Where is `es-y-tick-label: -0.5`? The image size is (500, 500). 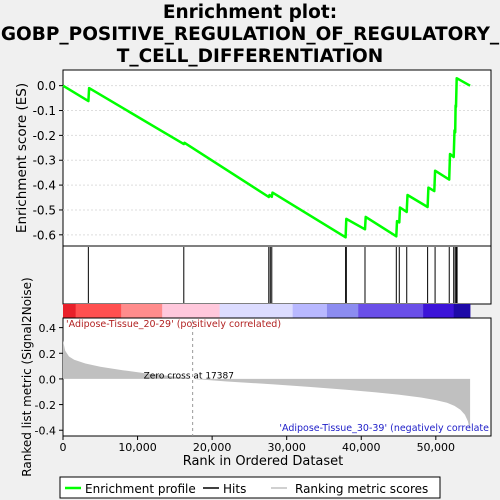 es-y-tick-label: -0.5 is located at coordinates (44, 210).